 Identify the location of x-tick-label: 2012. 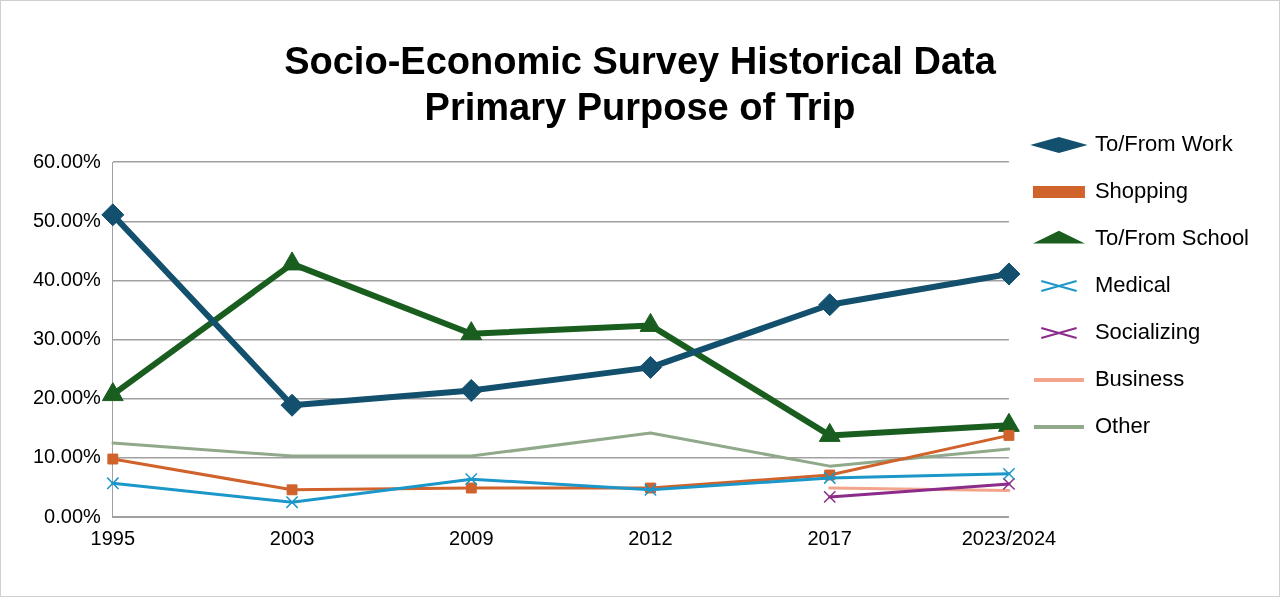
(650, 537).